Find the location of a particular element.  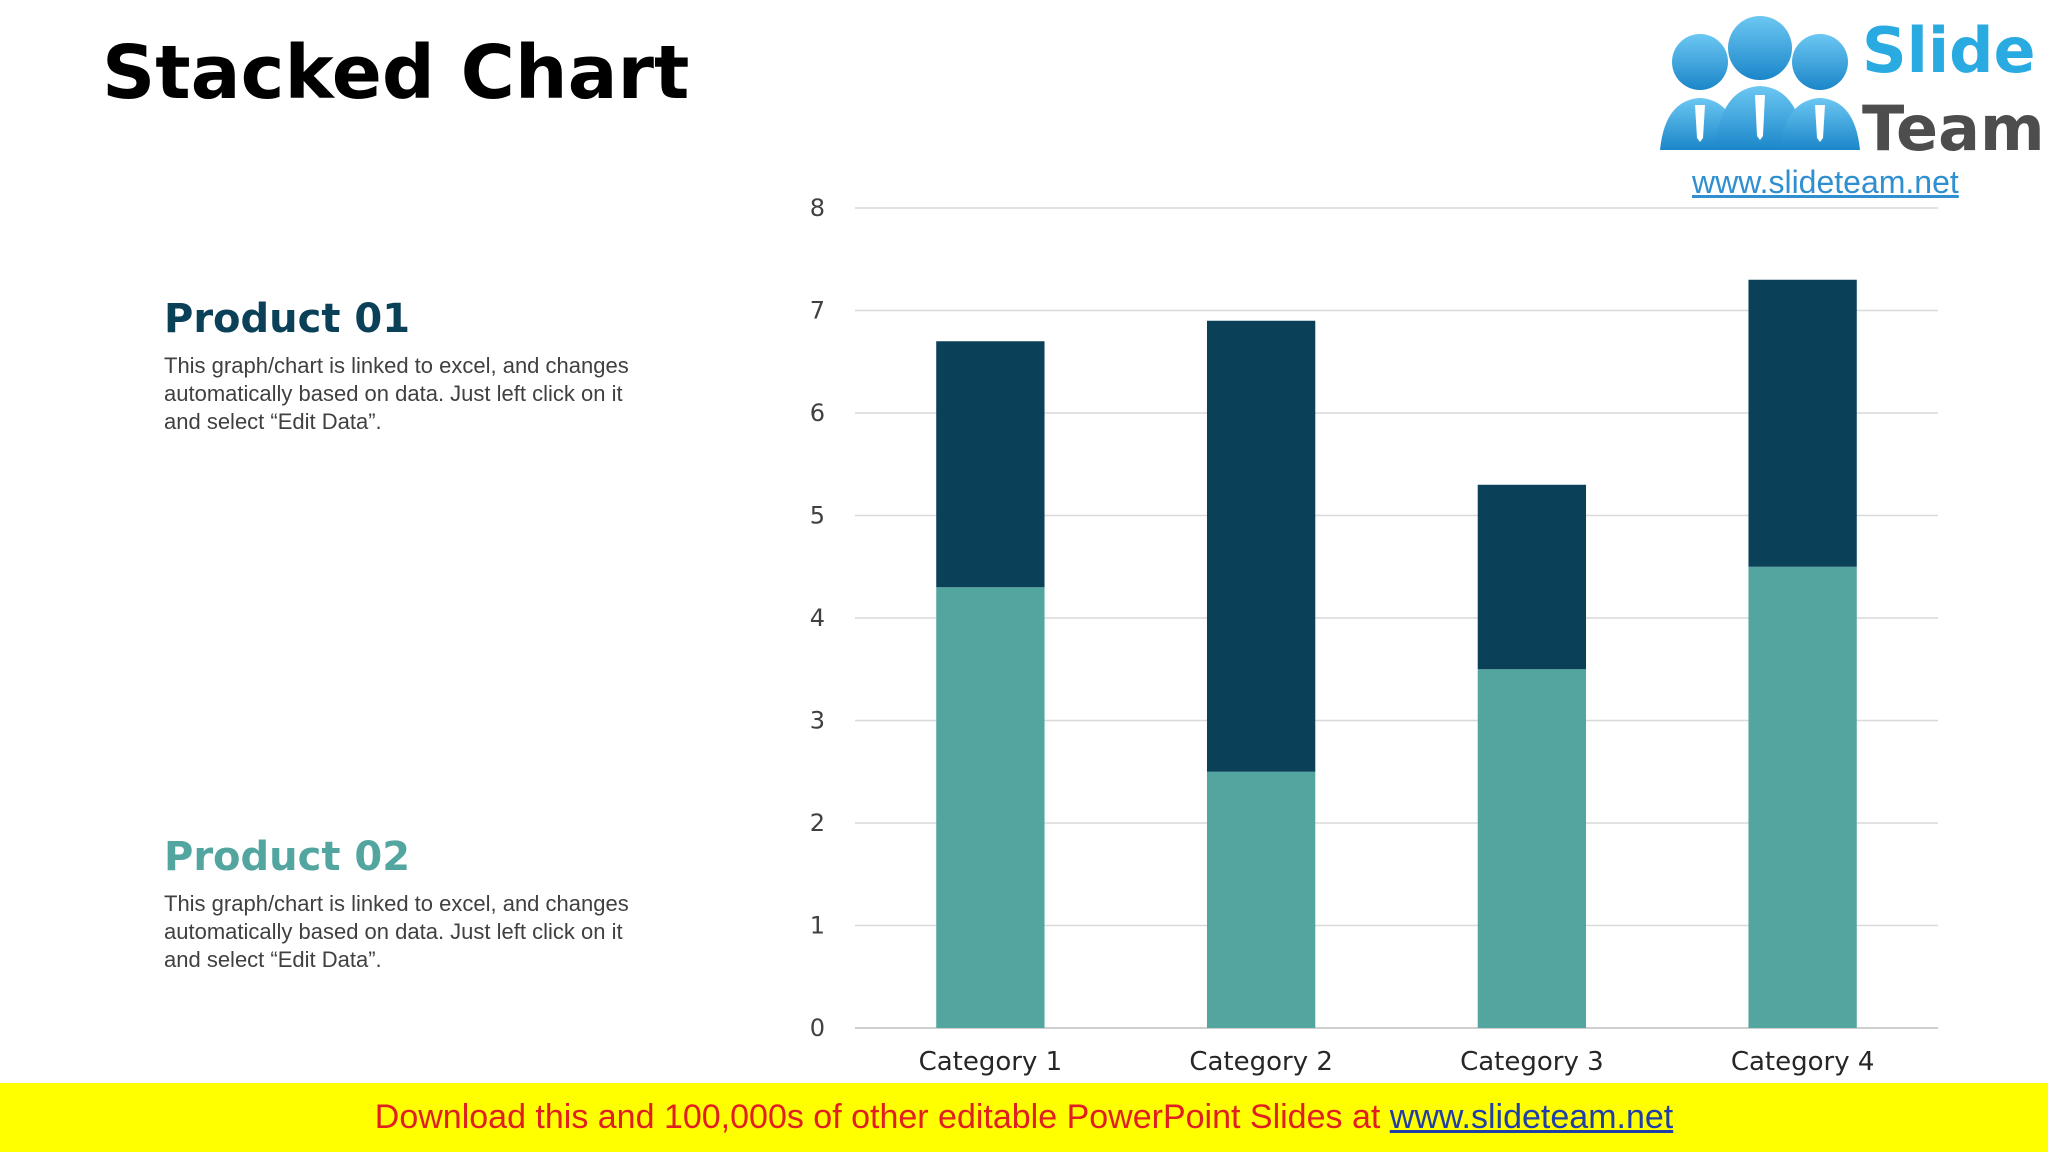

logo-word-team: Team is located at coordinates (1953, 128).